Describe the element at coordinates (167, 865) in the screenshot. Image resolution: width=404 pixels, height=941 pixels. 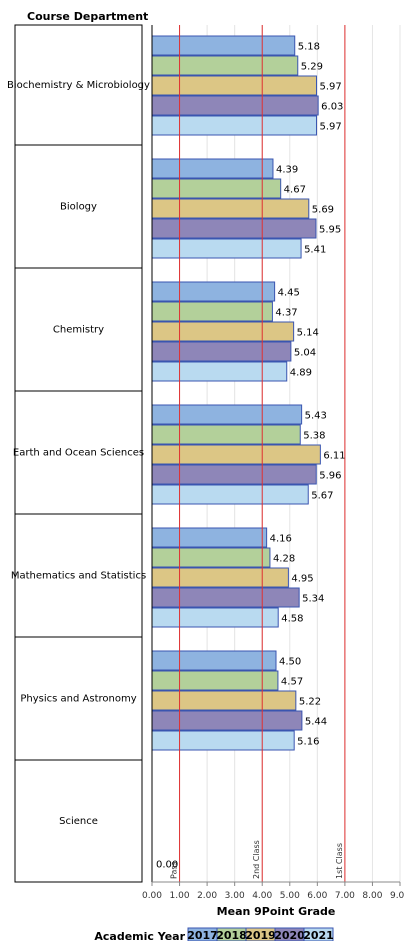
I see `value-label: 0.00` at that location.